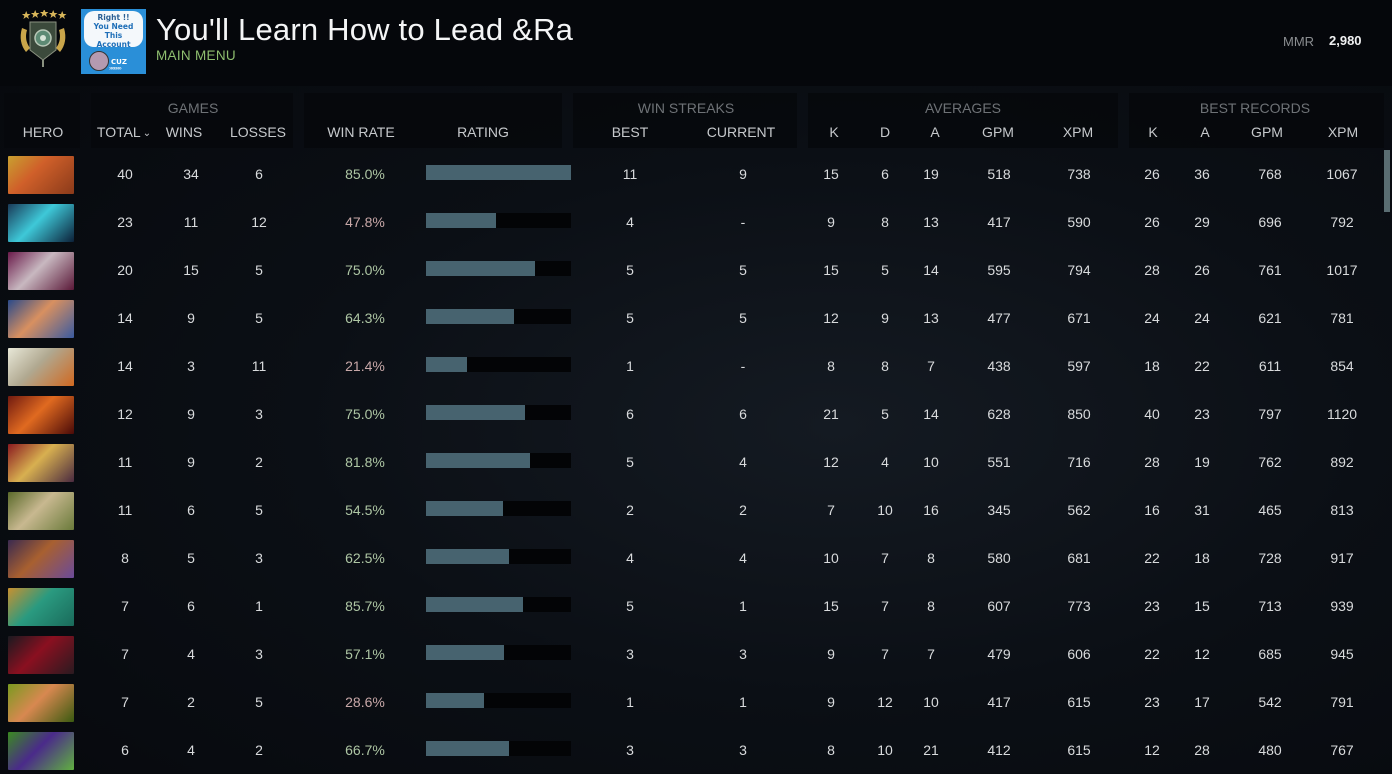  Describe the element at coordinates (259, 222) in the screenshot. I see `cell-losses: 12` at that location.